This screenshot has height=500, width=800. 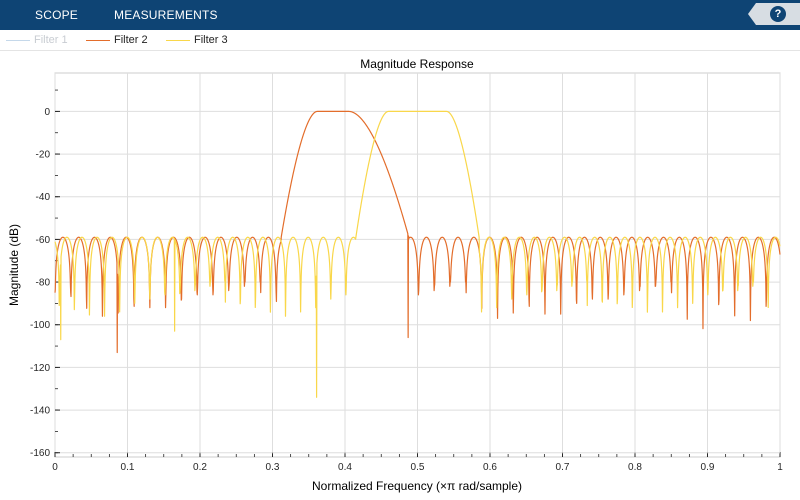 I want to click on y-tick-label: -20, so click(x=43, y=155).